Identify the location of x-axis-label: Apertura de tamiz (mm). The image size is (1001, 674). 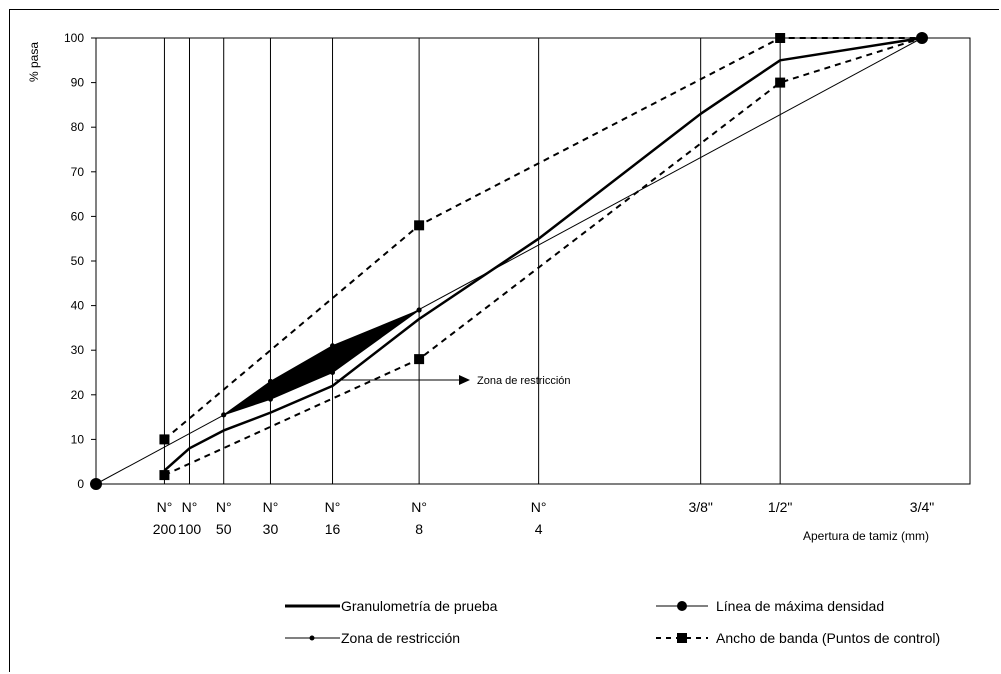
(866, 536).